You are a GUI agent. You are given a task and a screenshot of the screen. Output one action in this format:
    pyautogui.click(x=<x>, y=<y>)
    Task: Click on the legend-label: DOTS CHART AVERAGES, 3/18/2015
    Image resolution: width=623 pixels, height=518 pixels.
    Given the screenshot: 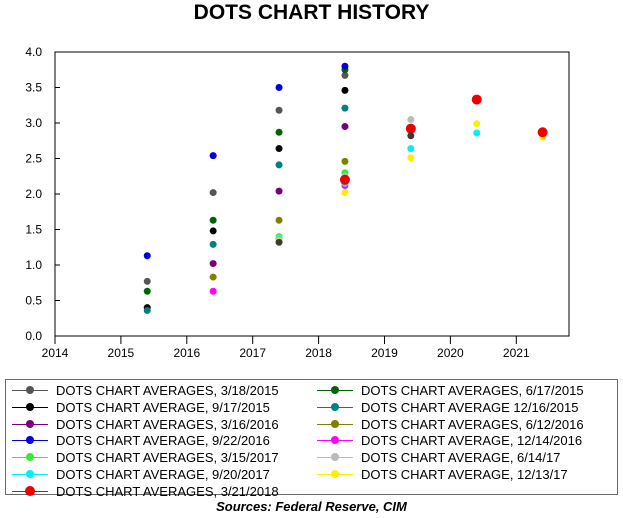 What is the action you would take?
    pyautogui.click(x=167, y=390)
    